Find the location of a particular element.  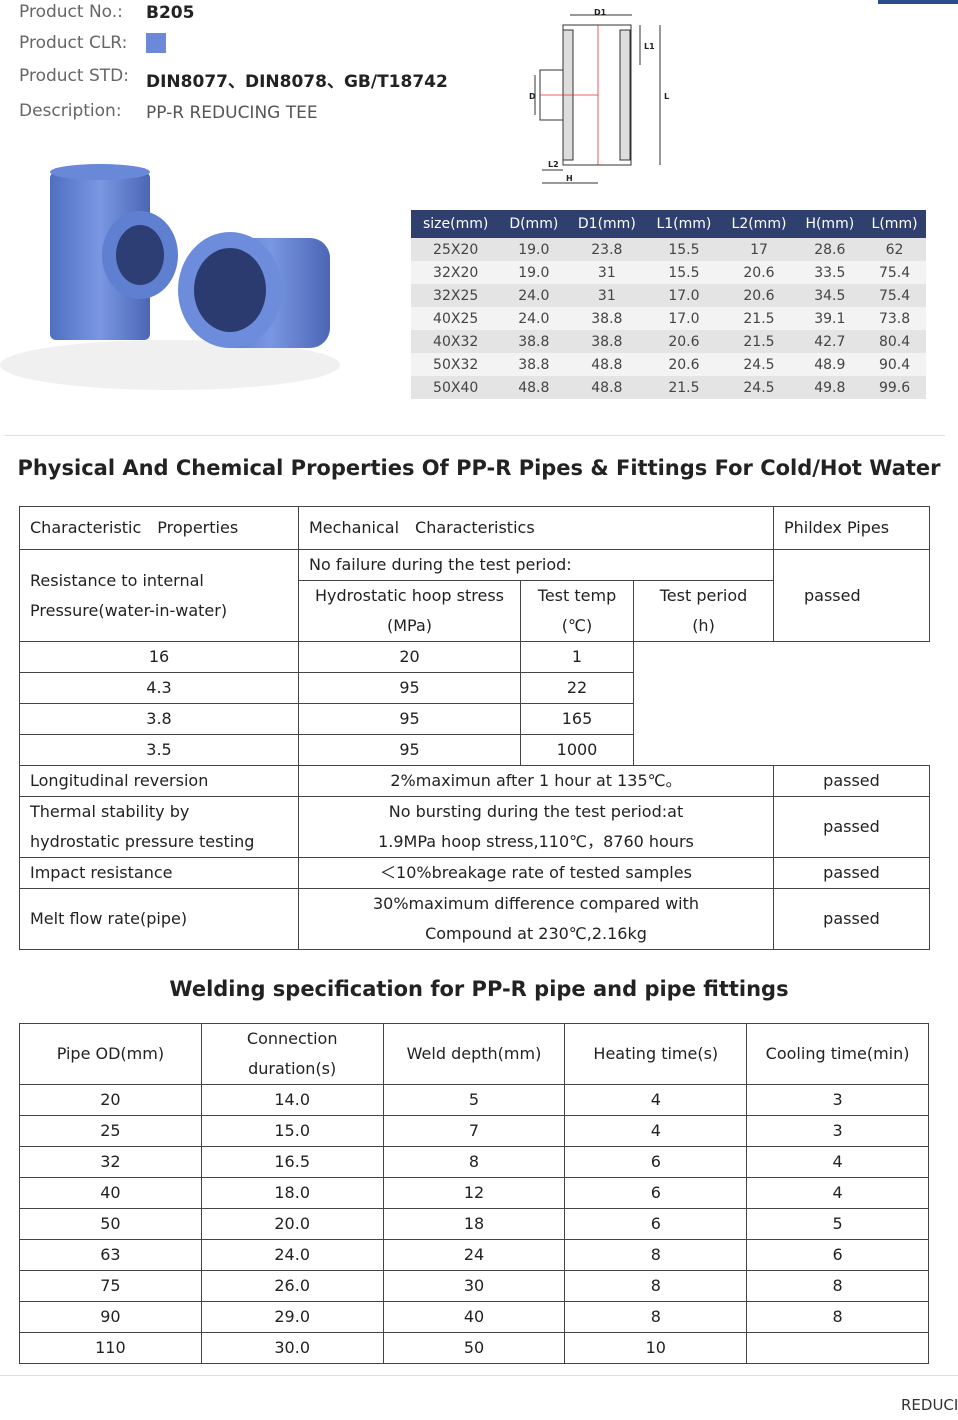

cell: 90.4 is located at coordinates (894, 364).